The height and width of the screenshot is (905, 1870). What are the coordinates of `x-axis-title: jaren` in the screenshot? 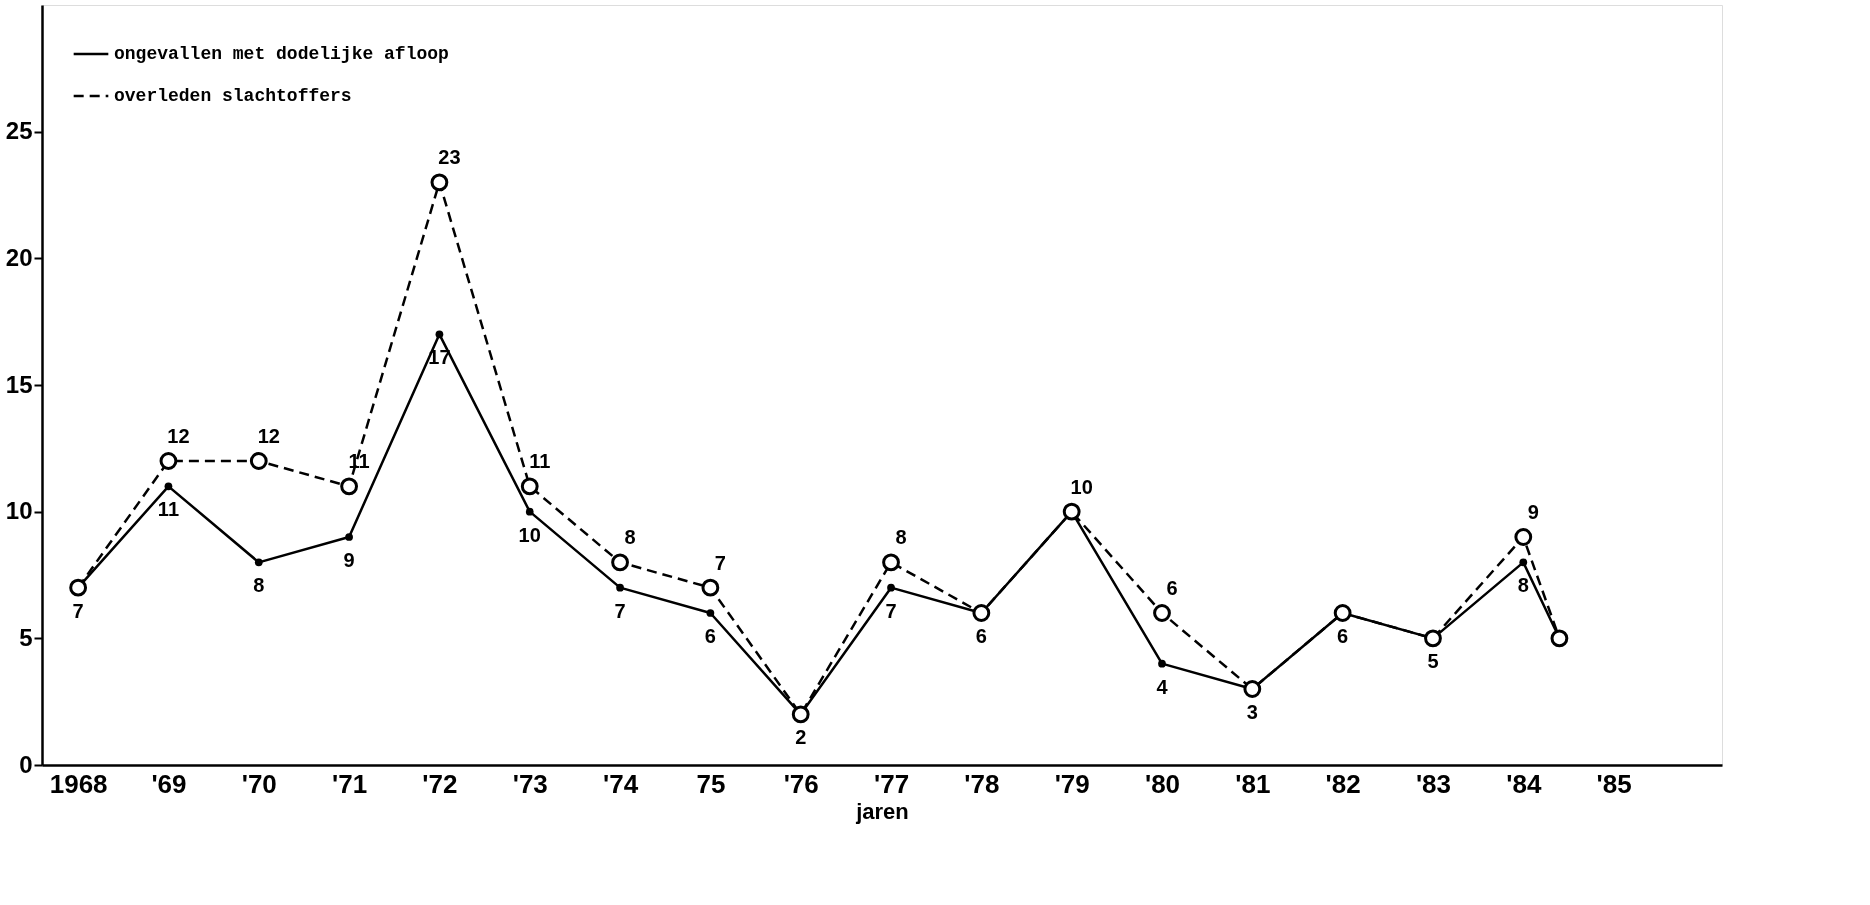 It's located at (882, 811).